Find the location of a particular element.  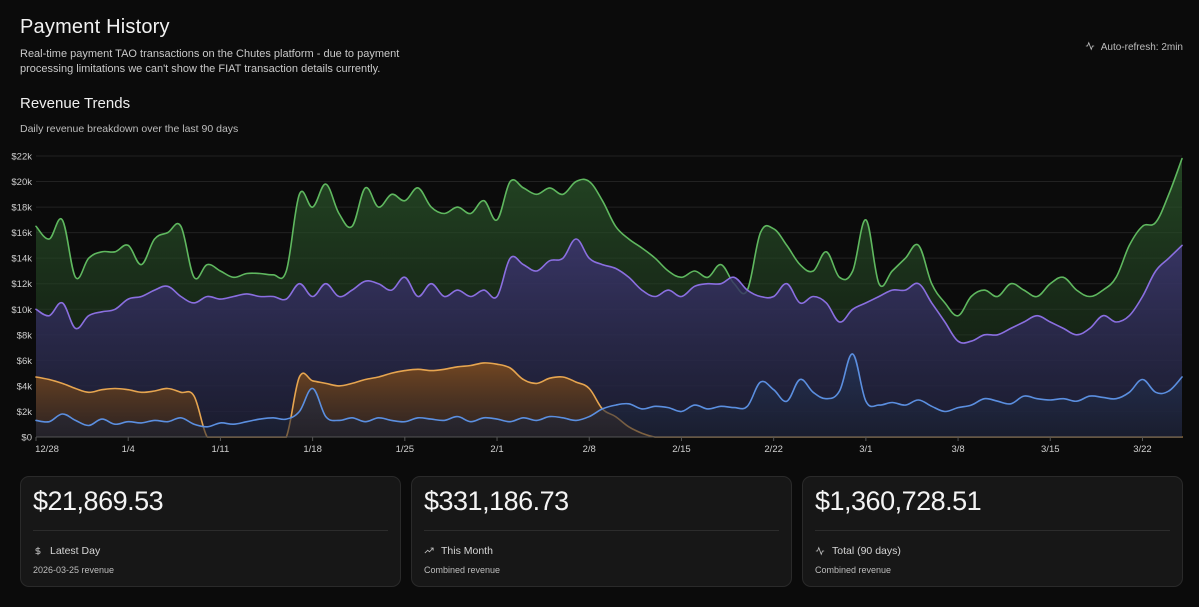

card-label: This Month is located at coordinates (458, 551).